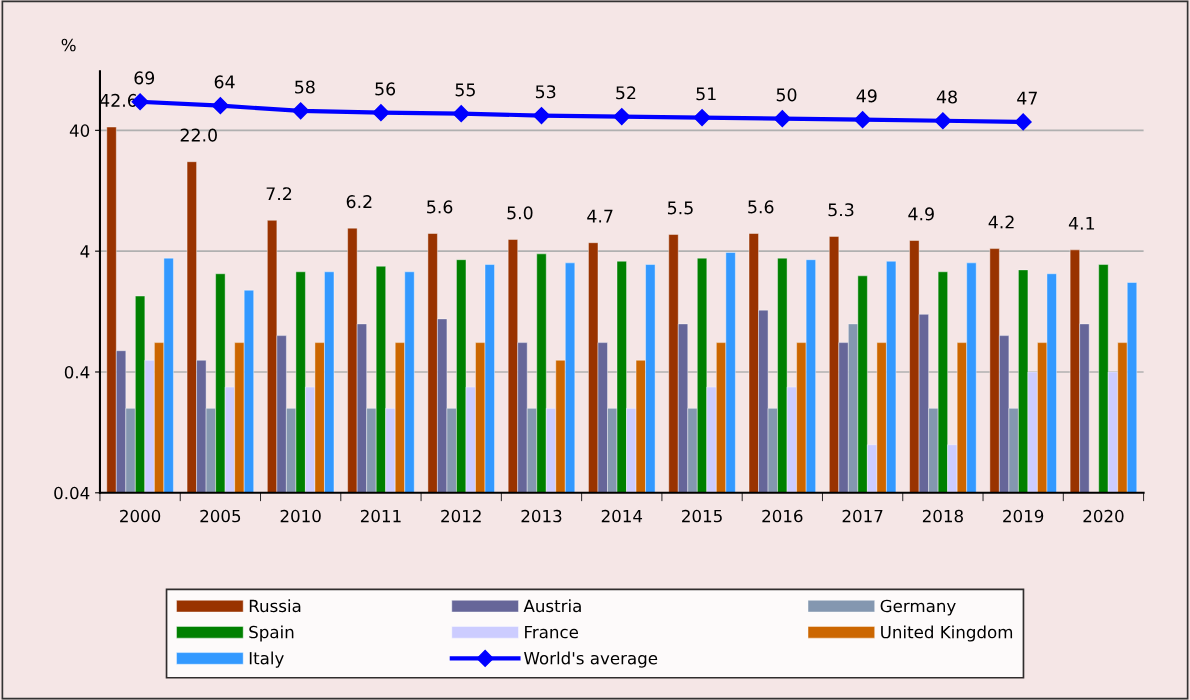 This screenshot has width=1190, height=700. I want to click on x-tick-label: 2020, so click(1103, 516).